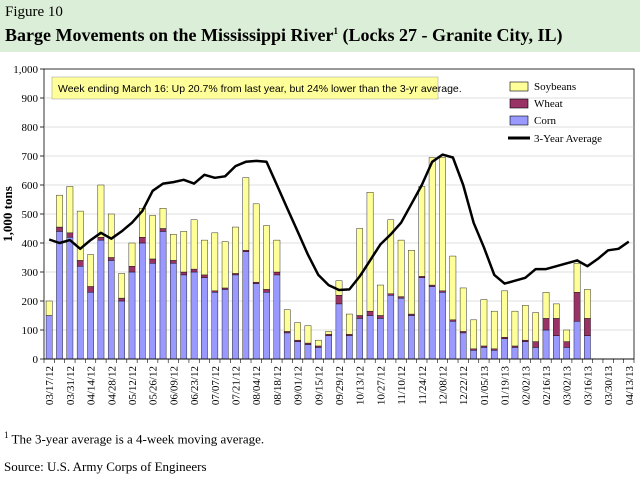 The image size is (640, 480). Describe the element at coordinates (25, 70) in the screenshot. I see `y-tick-label: 1,000` at that location.